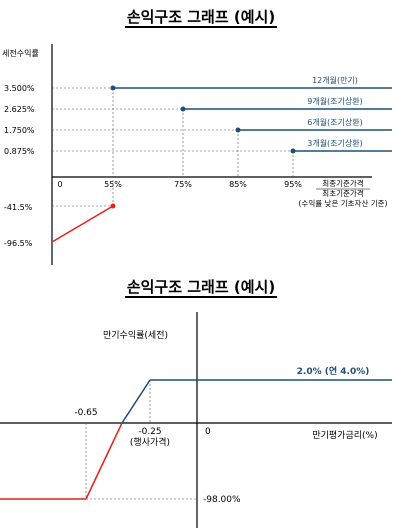  I want to click on chart1-step-label: 3개월(조기상환), so click(335, 143).